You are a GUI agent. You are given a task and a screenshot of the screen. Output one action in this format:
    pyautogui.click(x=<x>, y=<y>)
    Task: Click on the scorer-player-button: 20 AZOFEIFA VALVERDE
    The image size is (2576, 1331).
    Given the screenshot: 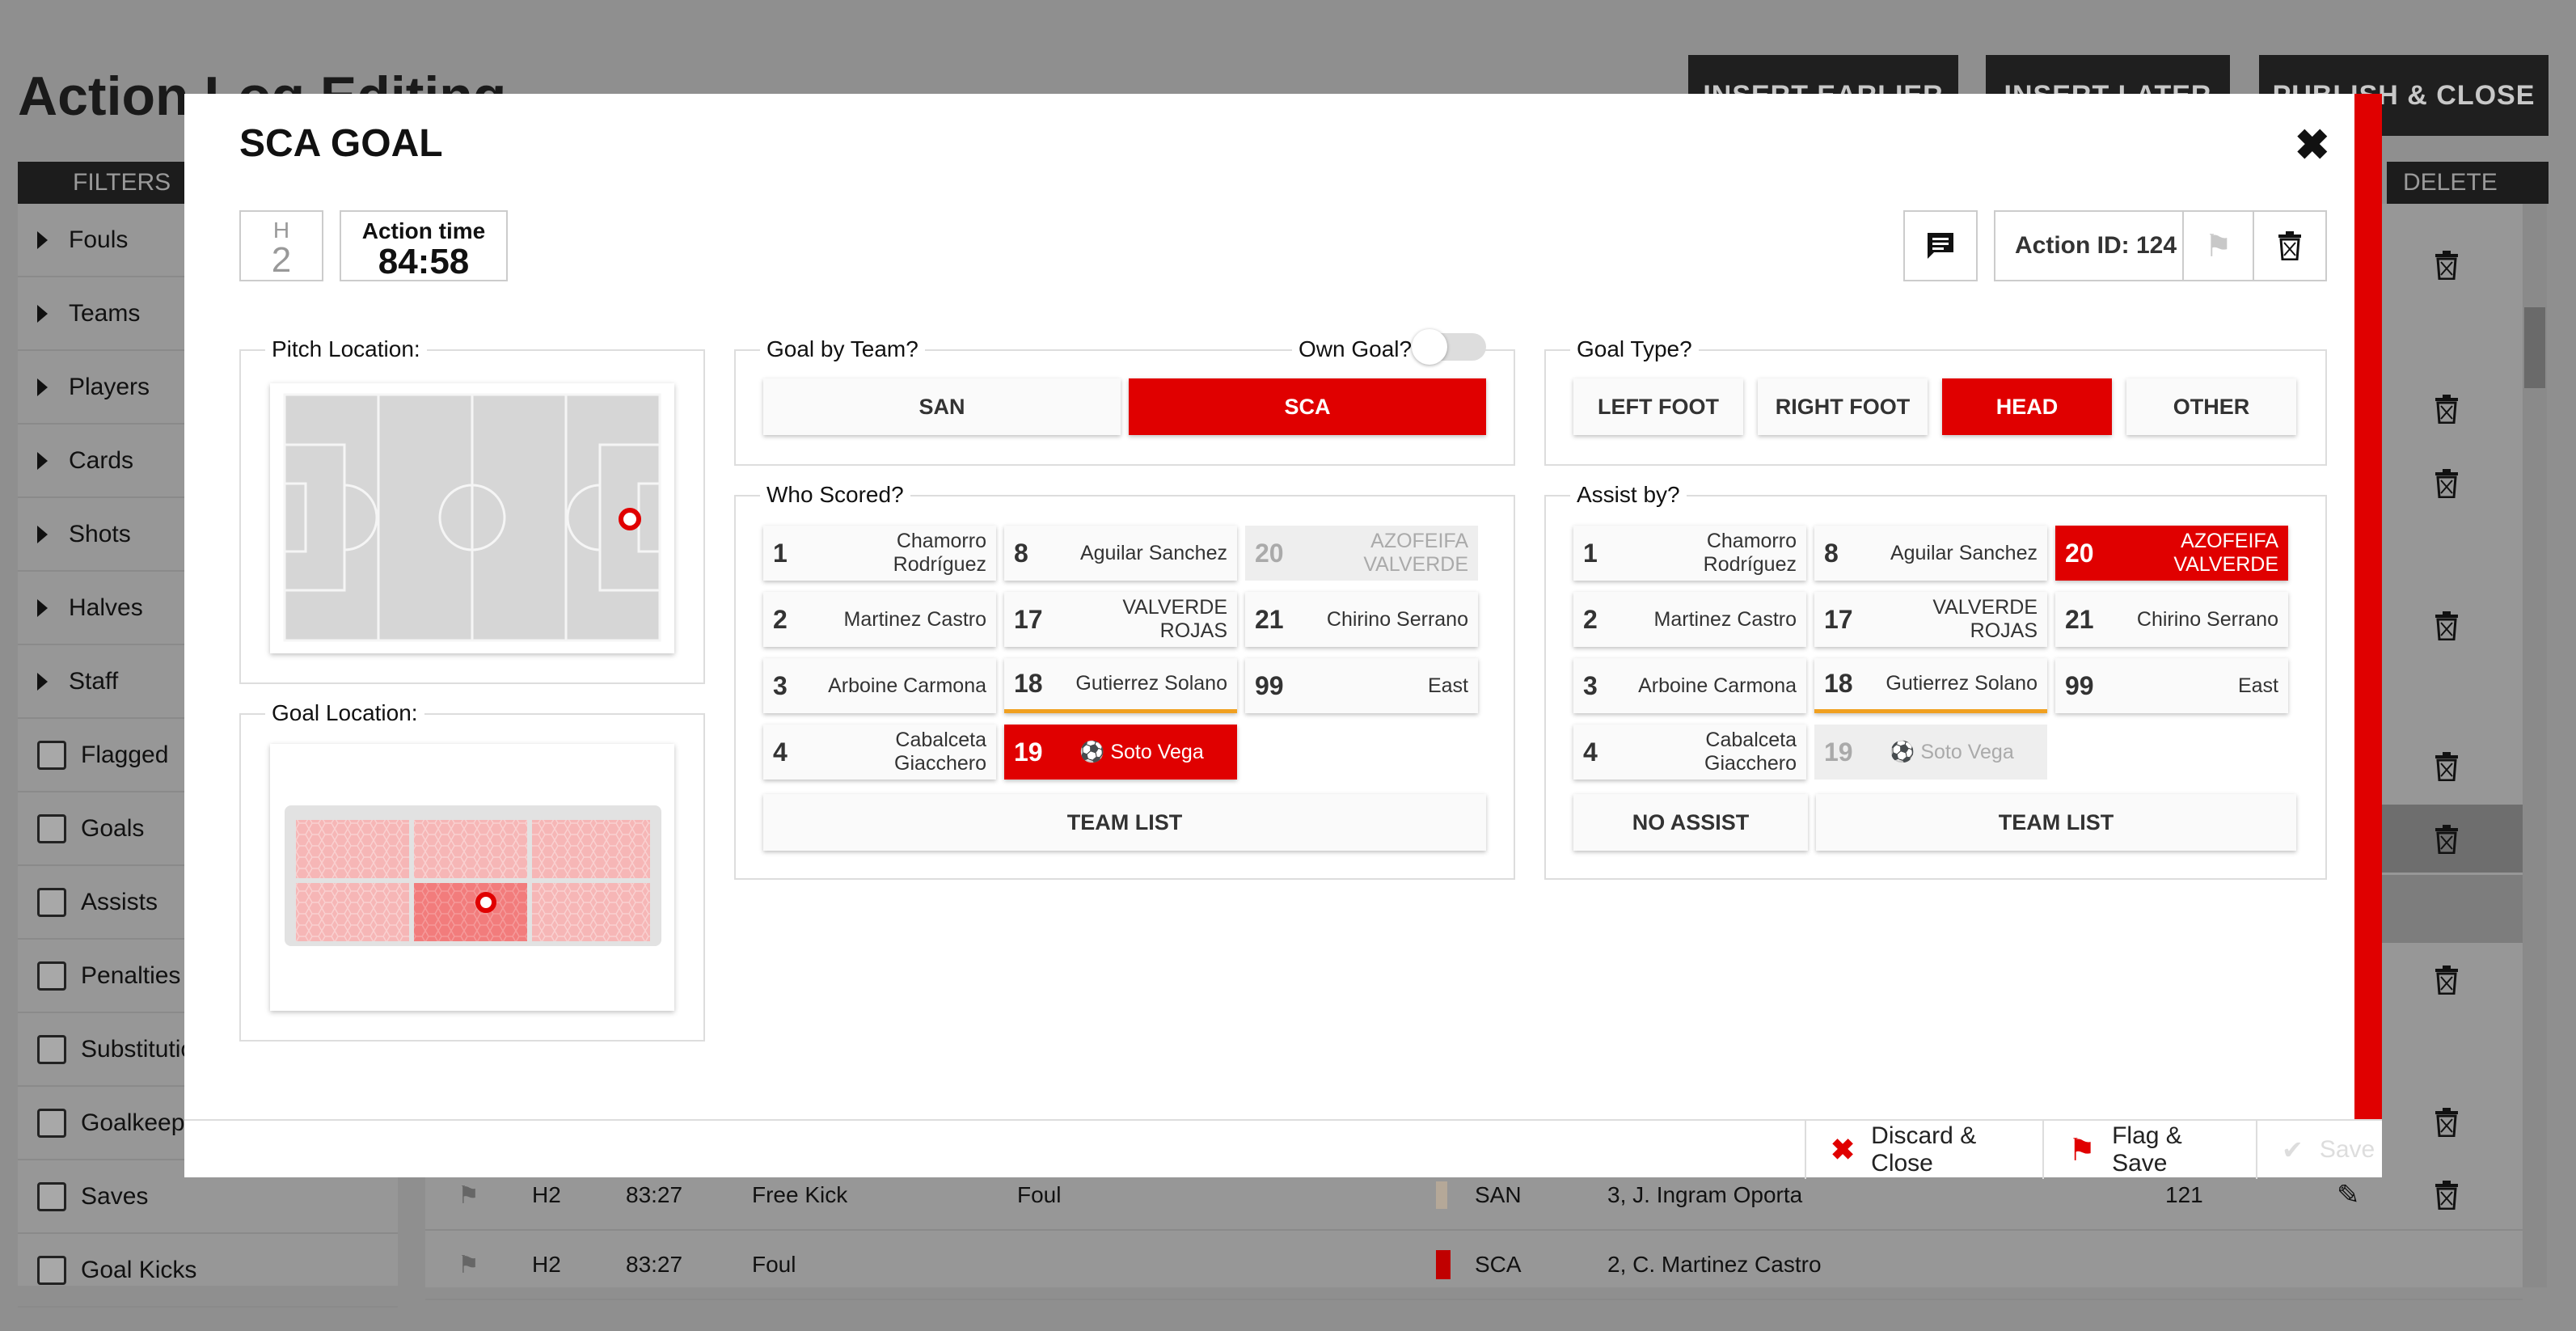 What is the action you would take?
    pyautogui.click(x=1361, y=553)
    